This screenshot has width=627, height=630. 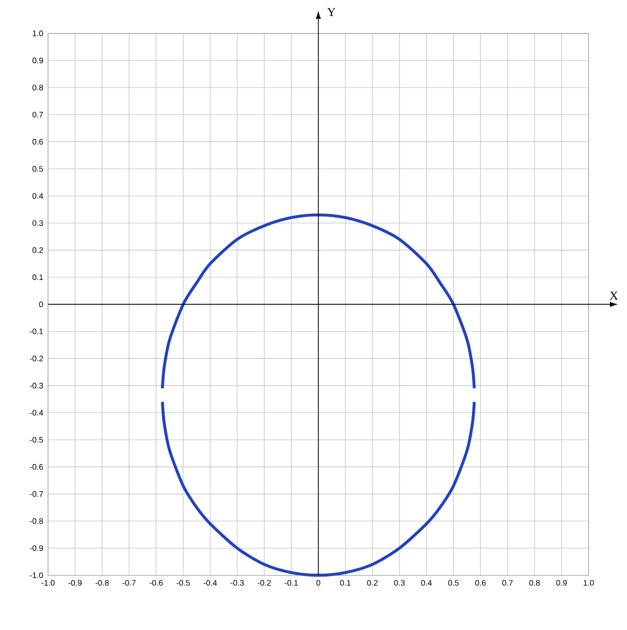 I want to click on x-tick-label: -0.9, so click(x=75, y=583).